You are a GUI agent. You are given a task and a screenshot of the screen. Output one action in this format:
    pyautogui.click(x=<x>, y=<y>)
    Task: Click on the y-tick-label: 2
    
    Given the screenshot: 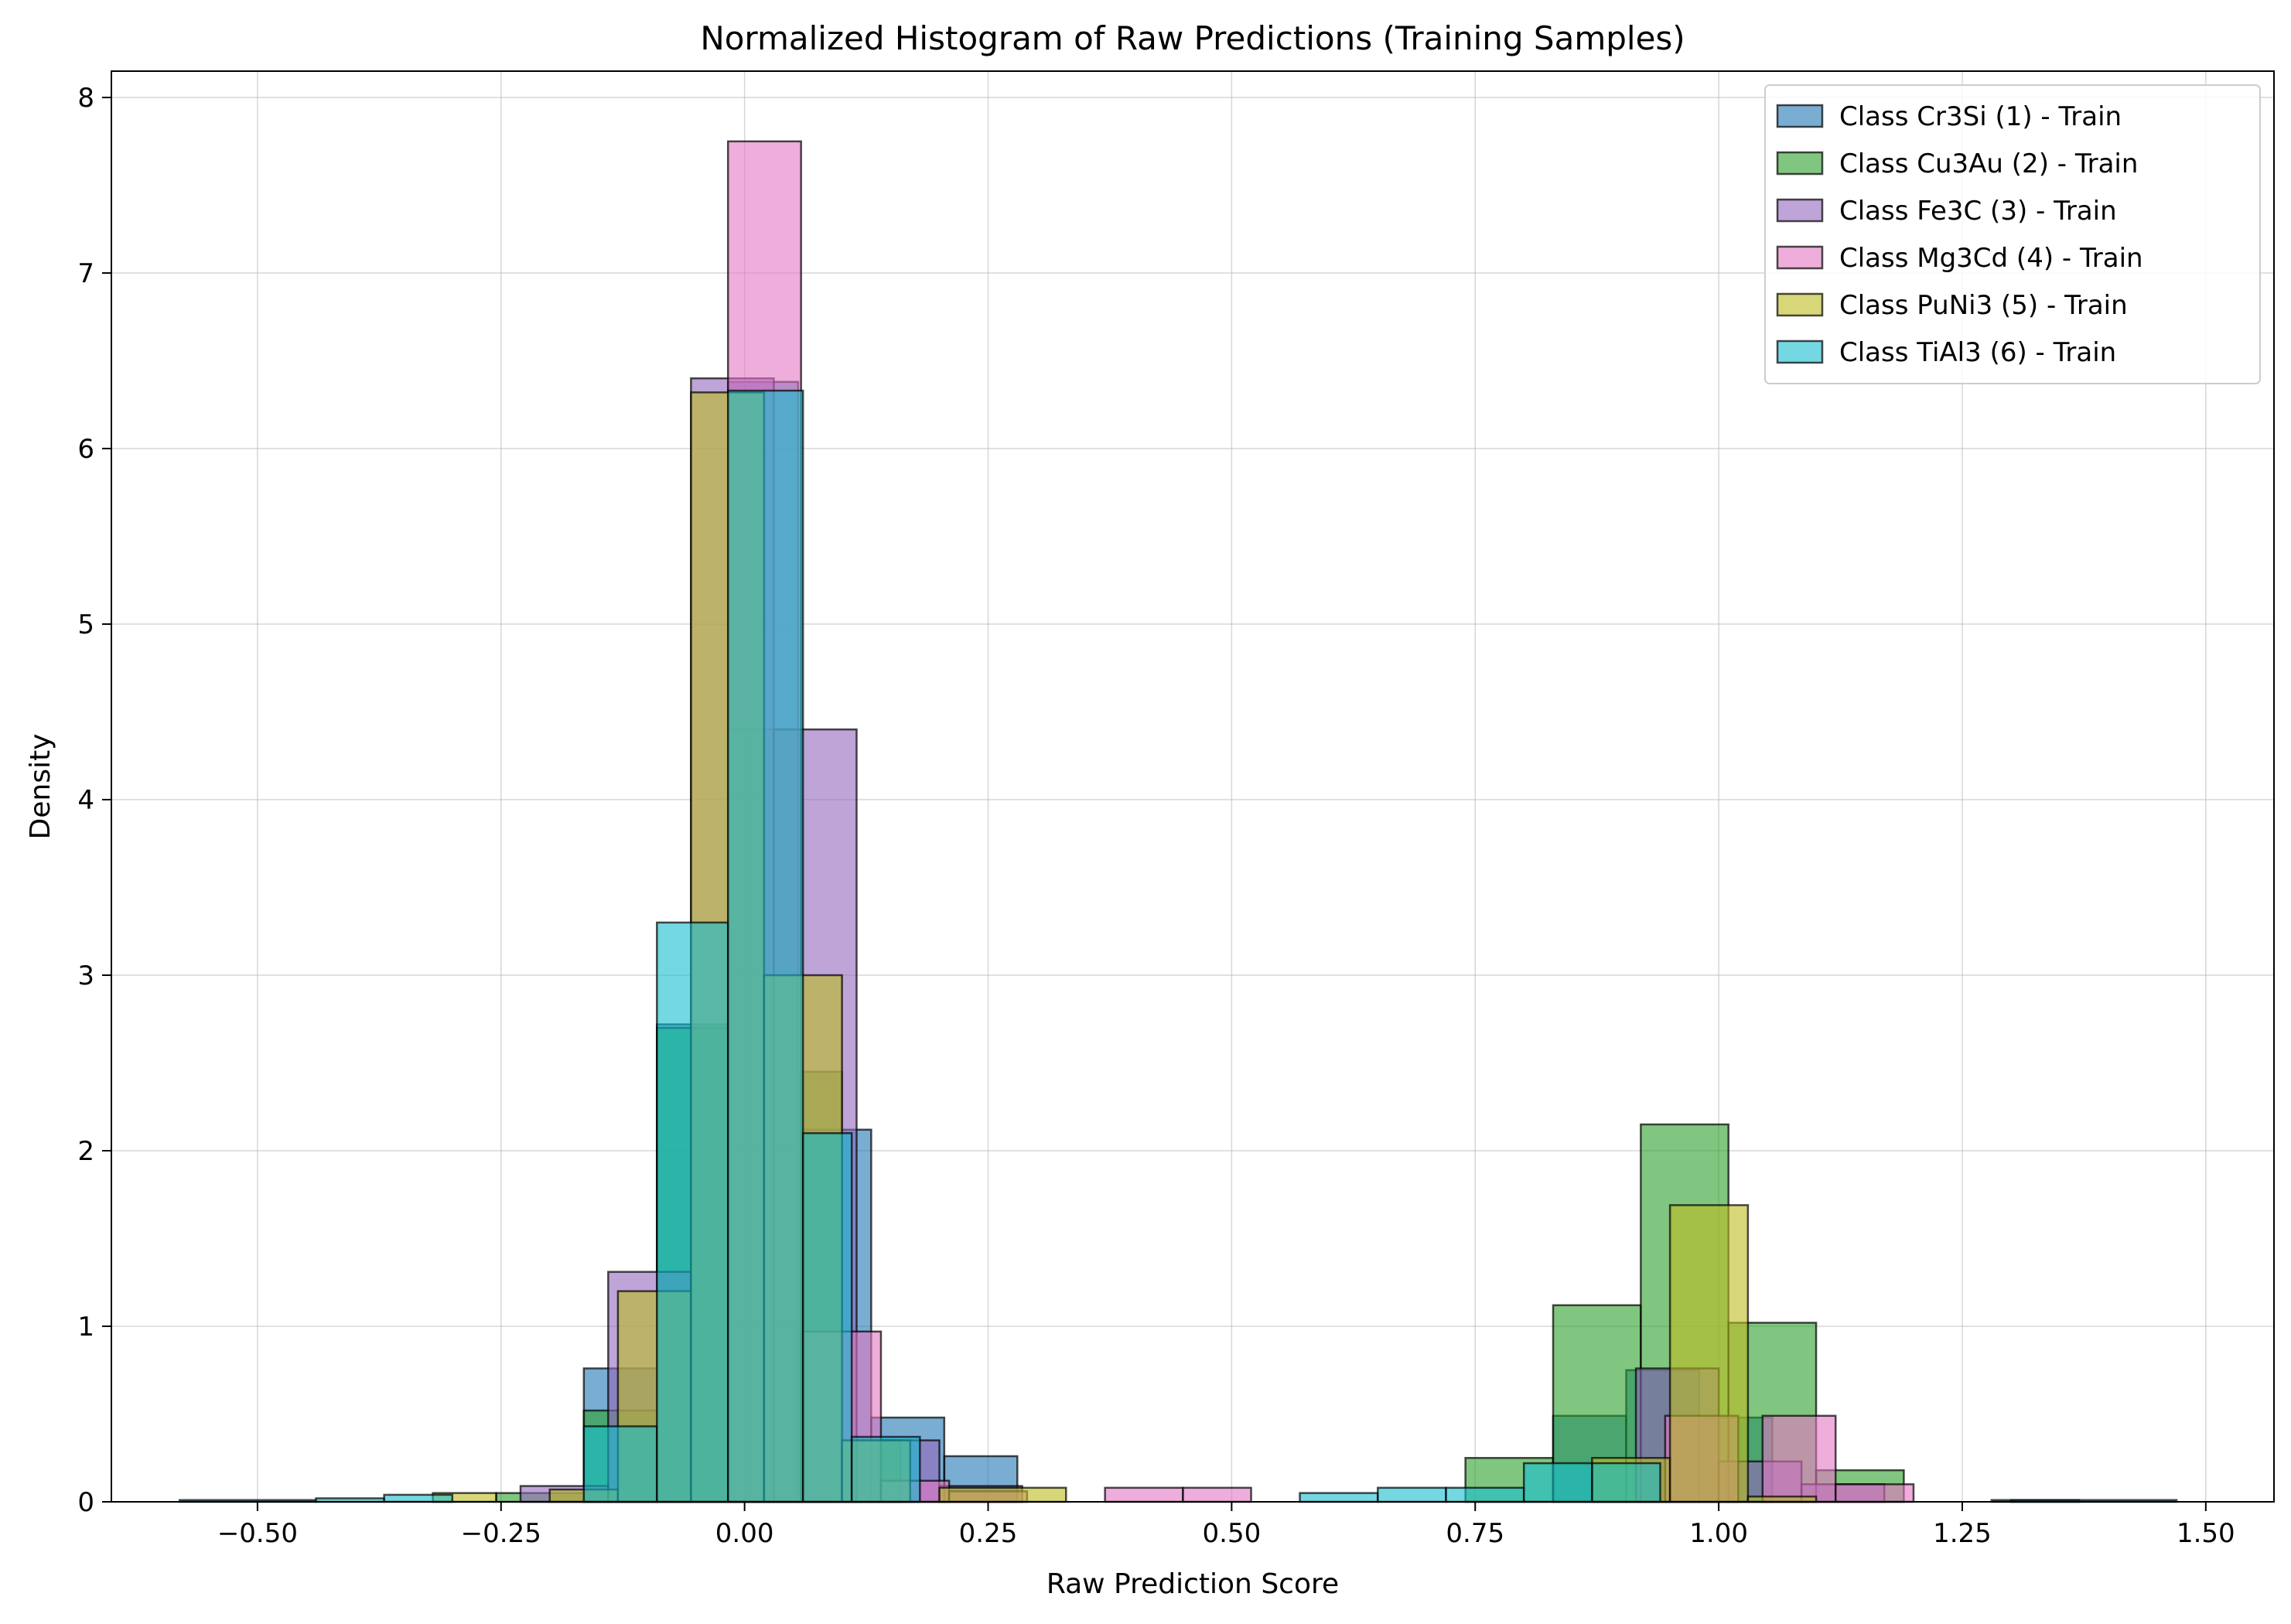 What is the action you would take?
    pyautogui.click(x=85, y=1151)
    